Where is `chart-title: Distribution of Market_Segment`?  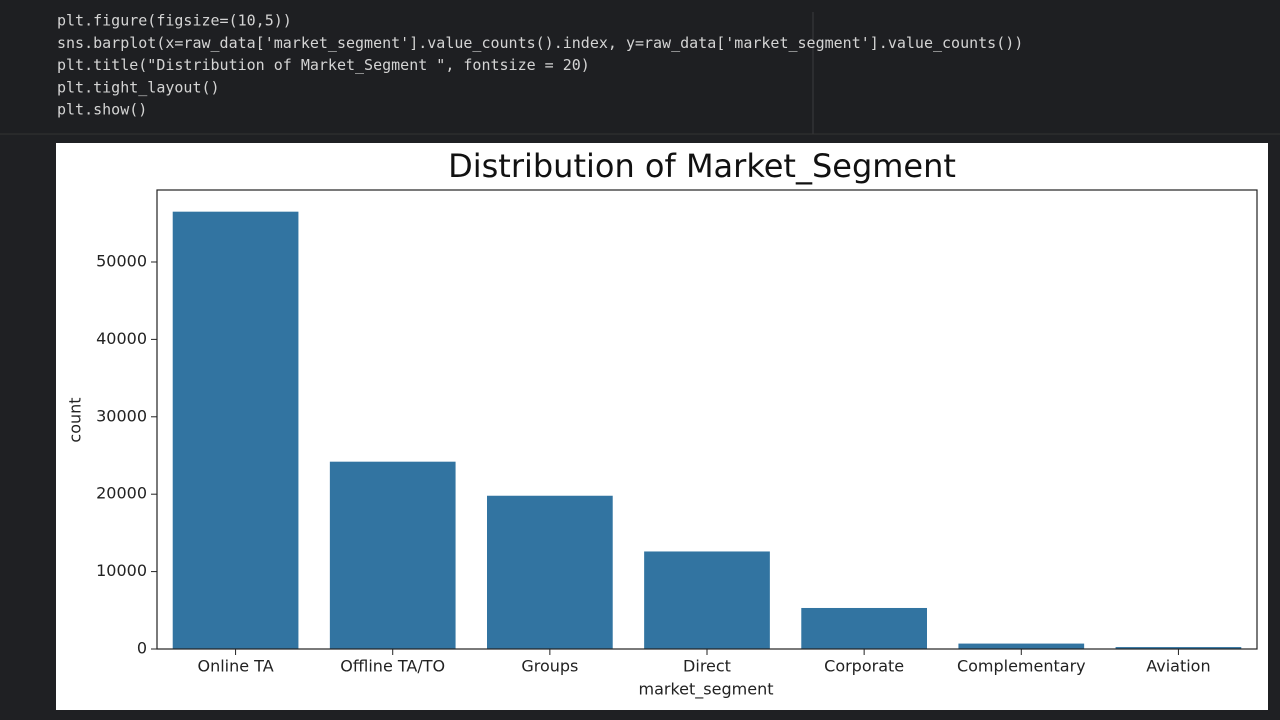 chart-title: Distribution of Market_Segment is located at coordinates (702, 166).